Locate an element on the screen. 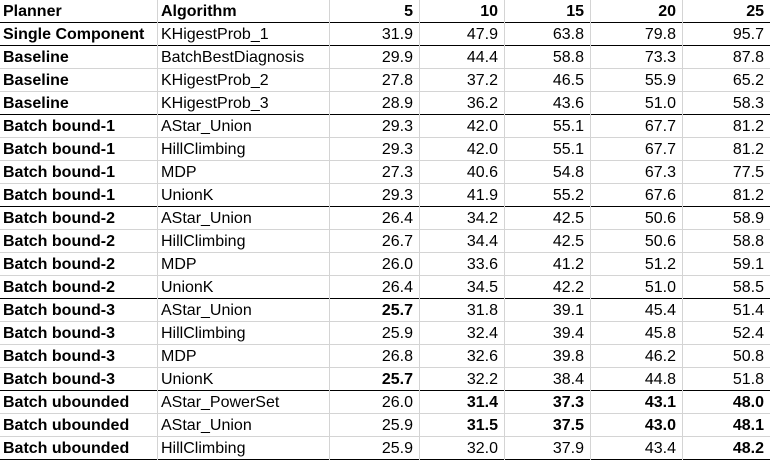 The height and width of the screenshot is (461, 770). value-cell: 48.2 is located at coordinates (726, 448).